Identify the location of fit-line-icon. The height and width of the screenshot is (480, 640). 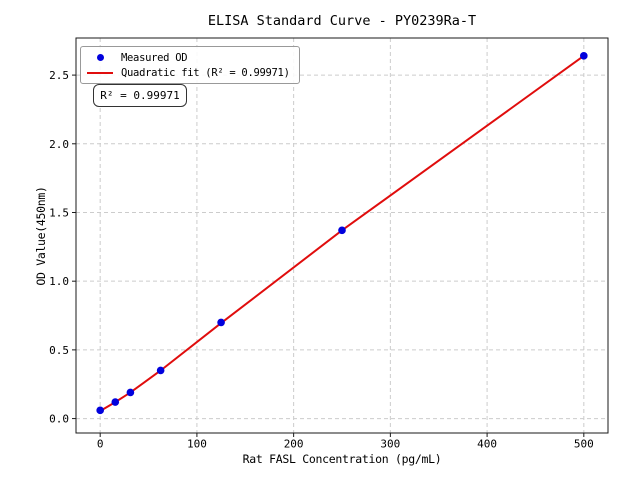
(100, 73).